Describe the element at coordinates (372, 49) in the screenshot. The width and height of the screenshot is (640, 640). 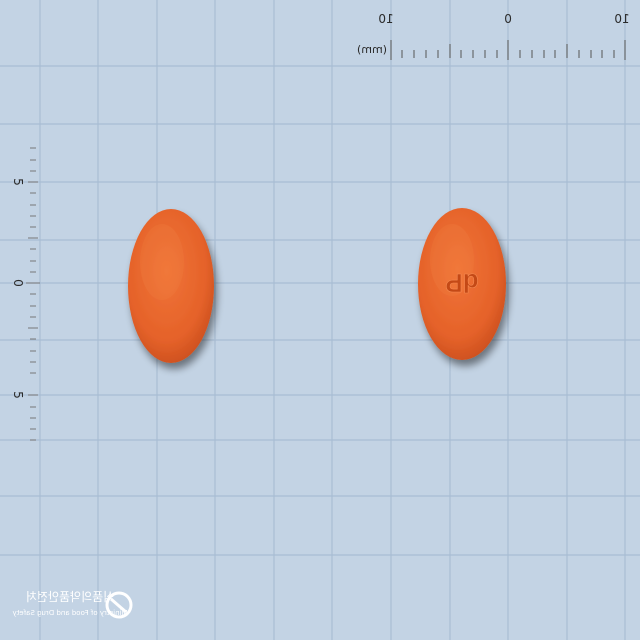
I see `ruler-top-unit: (mm)` at that location.